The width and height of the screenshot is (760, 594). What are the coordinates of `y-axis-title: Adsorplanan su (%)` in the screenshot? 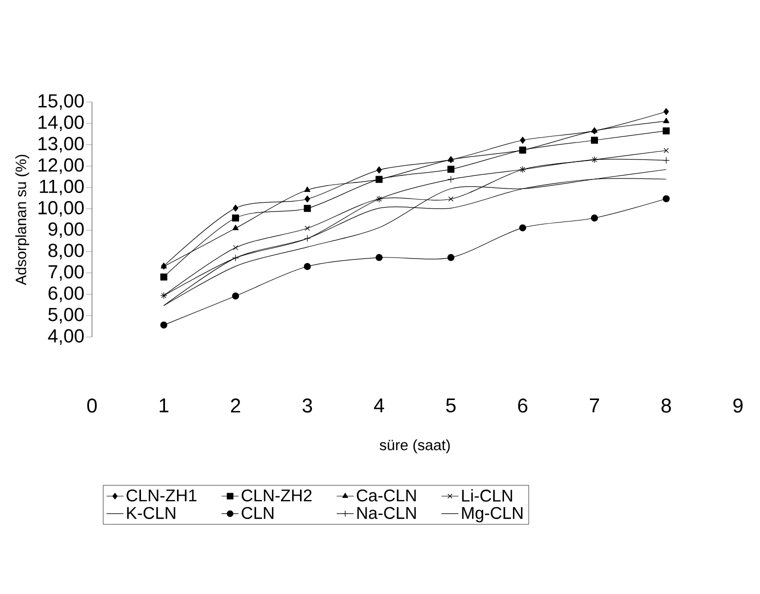 It's located at (22, 220).